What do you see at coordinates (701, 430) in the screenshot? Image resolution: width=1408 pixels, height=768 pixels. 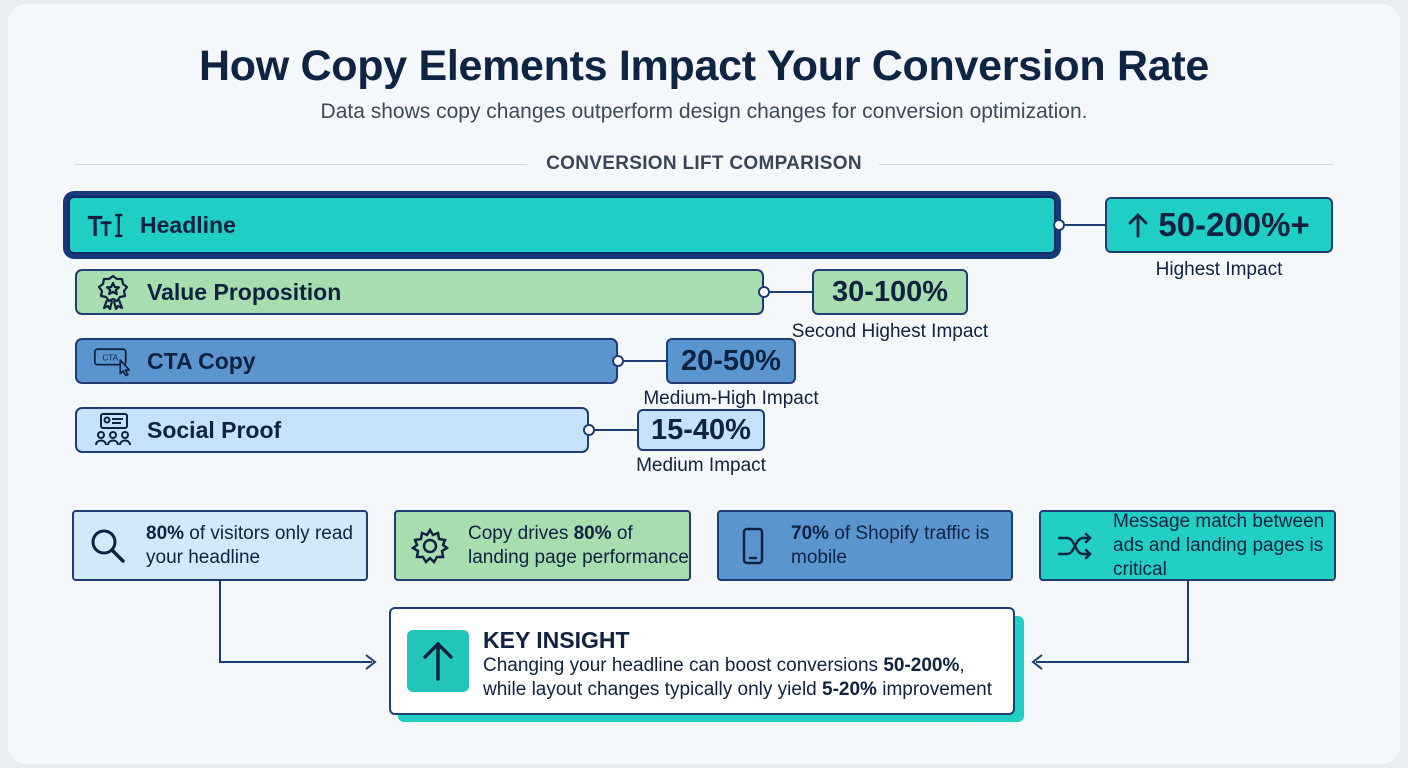 I see `value-label: 15-40%` at bounding box center [701, 430].